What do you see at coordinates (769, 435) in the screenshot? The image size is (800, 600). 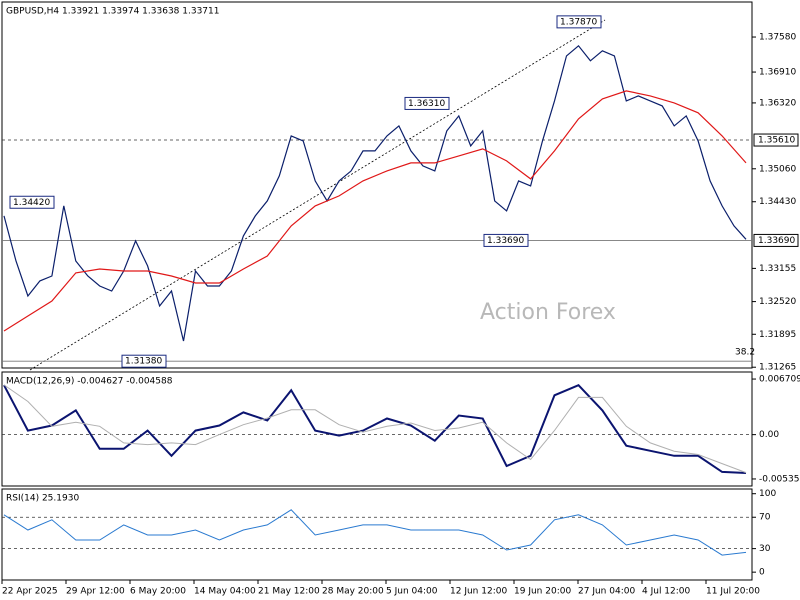 I see `y-tick-label: 0.00` at bounding box center [769, 435].